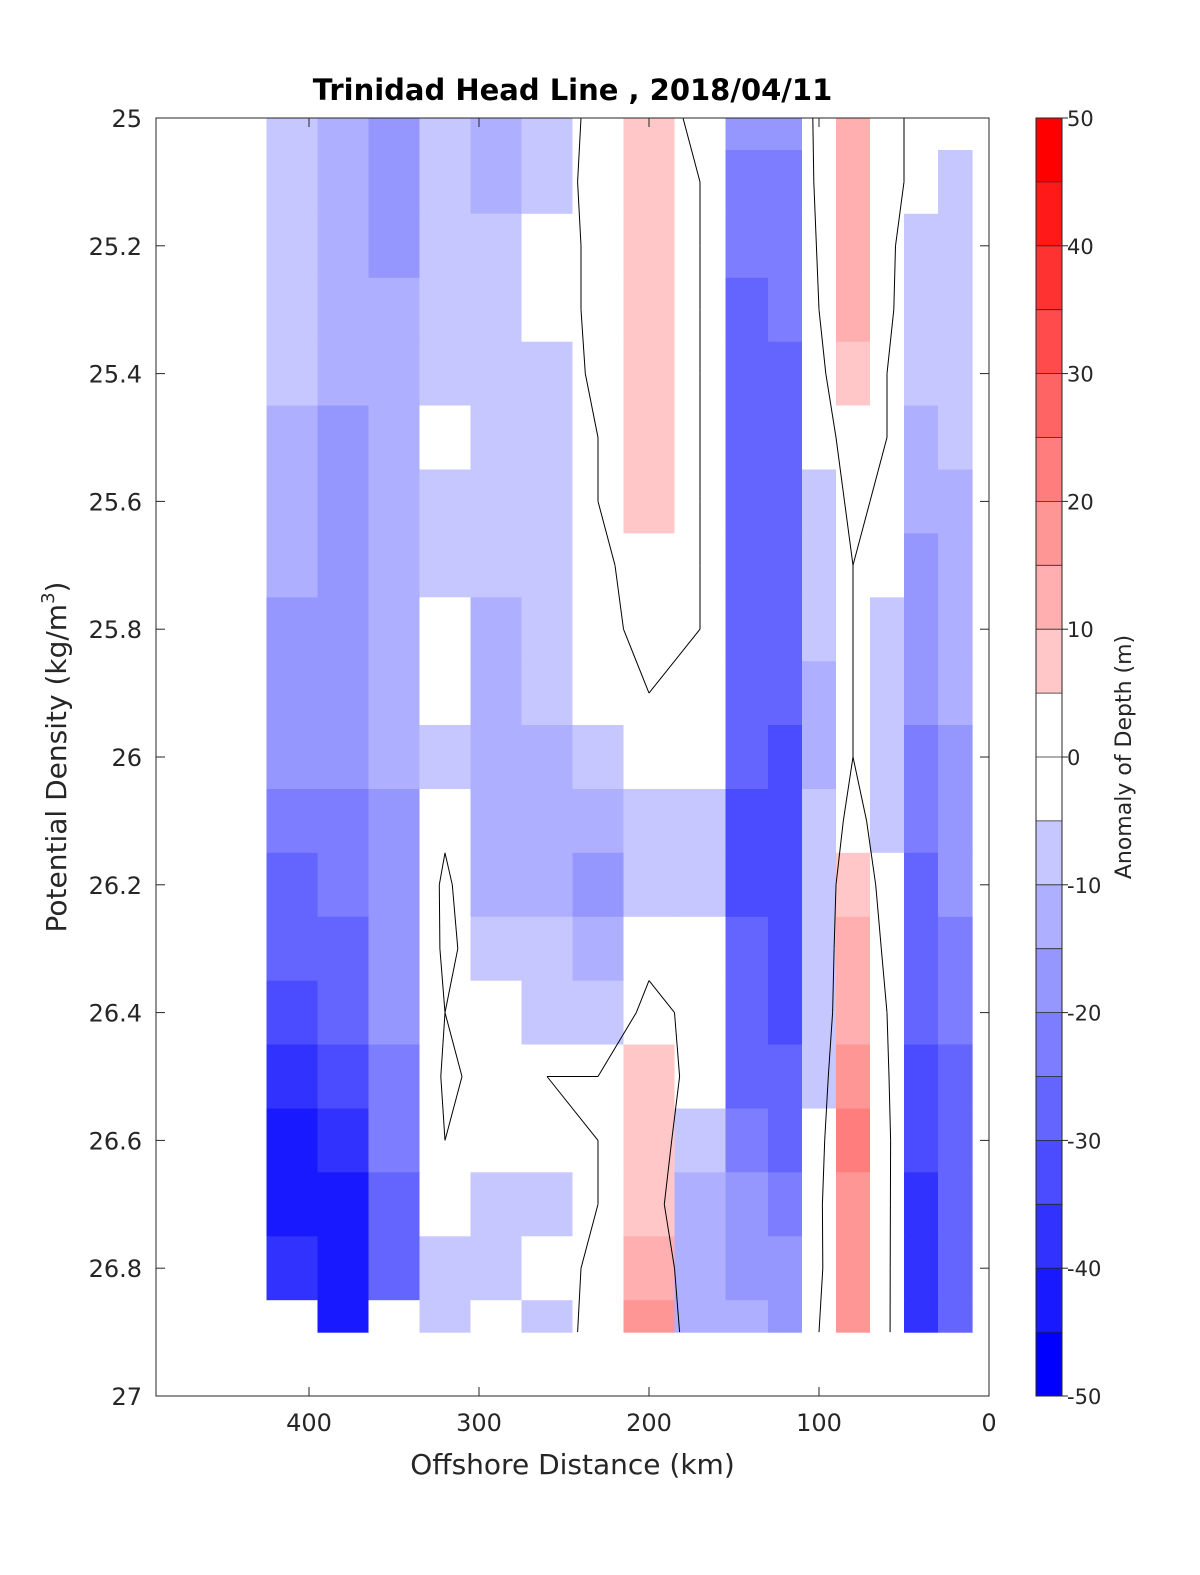 The height and width of the screenshot is (1575, 1200). Describe the element at coordinates (1080, 247) in the screenshot. I see `colorbar-tick-label: 40` at that location.